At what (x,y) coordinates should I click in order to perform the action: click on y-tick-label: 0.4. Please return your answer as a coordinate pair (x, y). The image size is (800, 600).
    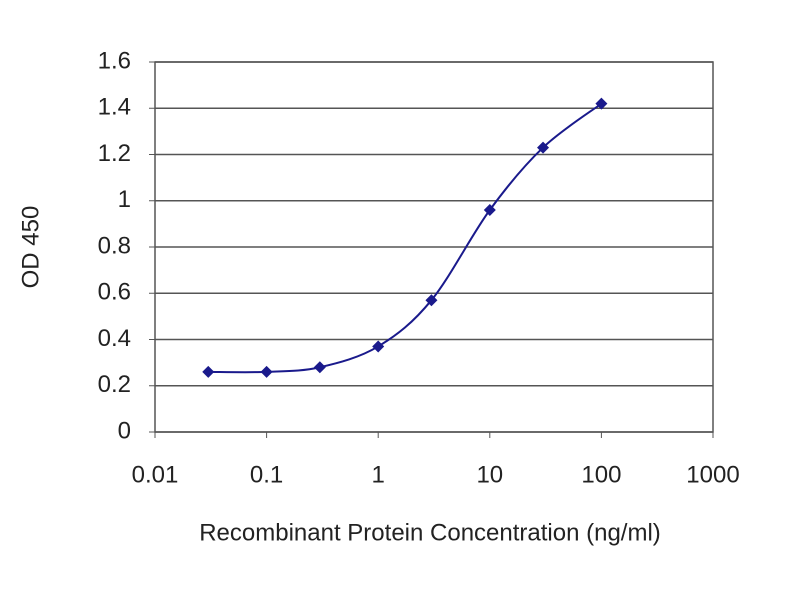
    Looking at the image, I should click on (114, 338).